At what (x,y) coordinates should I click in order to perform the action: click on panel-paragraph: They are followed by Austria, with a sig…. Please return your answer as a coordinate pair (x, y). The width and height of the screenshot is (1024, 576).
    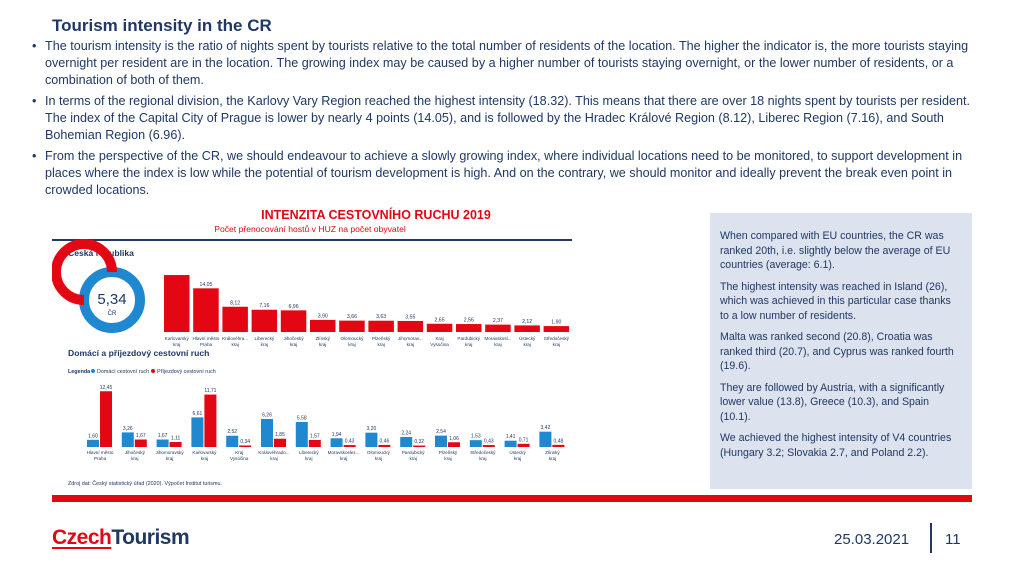
    Looking at the image, I should click on (832, 402).